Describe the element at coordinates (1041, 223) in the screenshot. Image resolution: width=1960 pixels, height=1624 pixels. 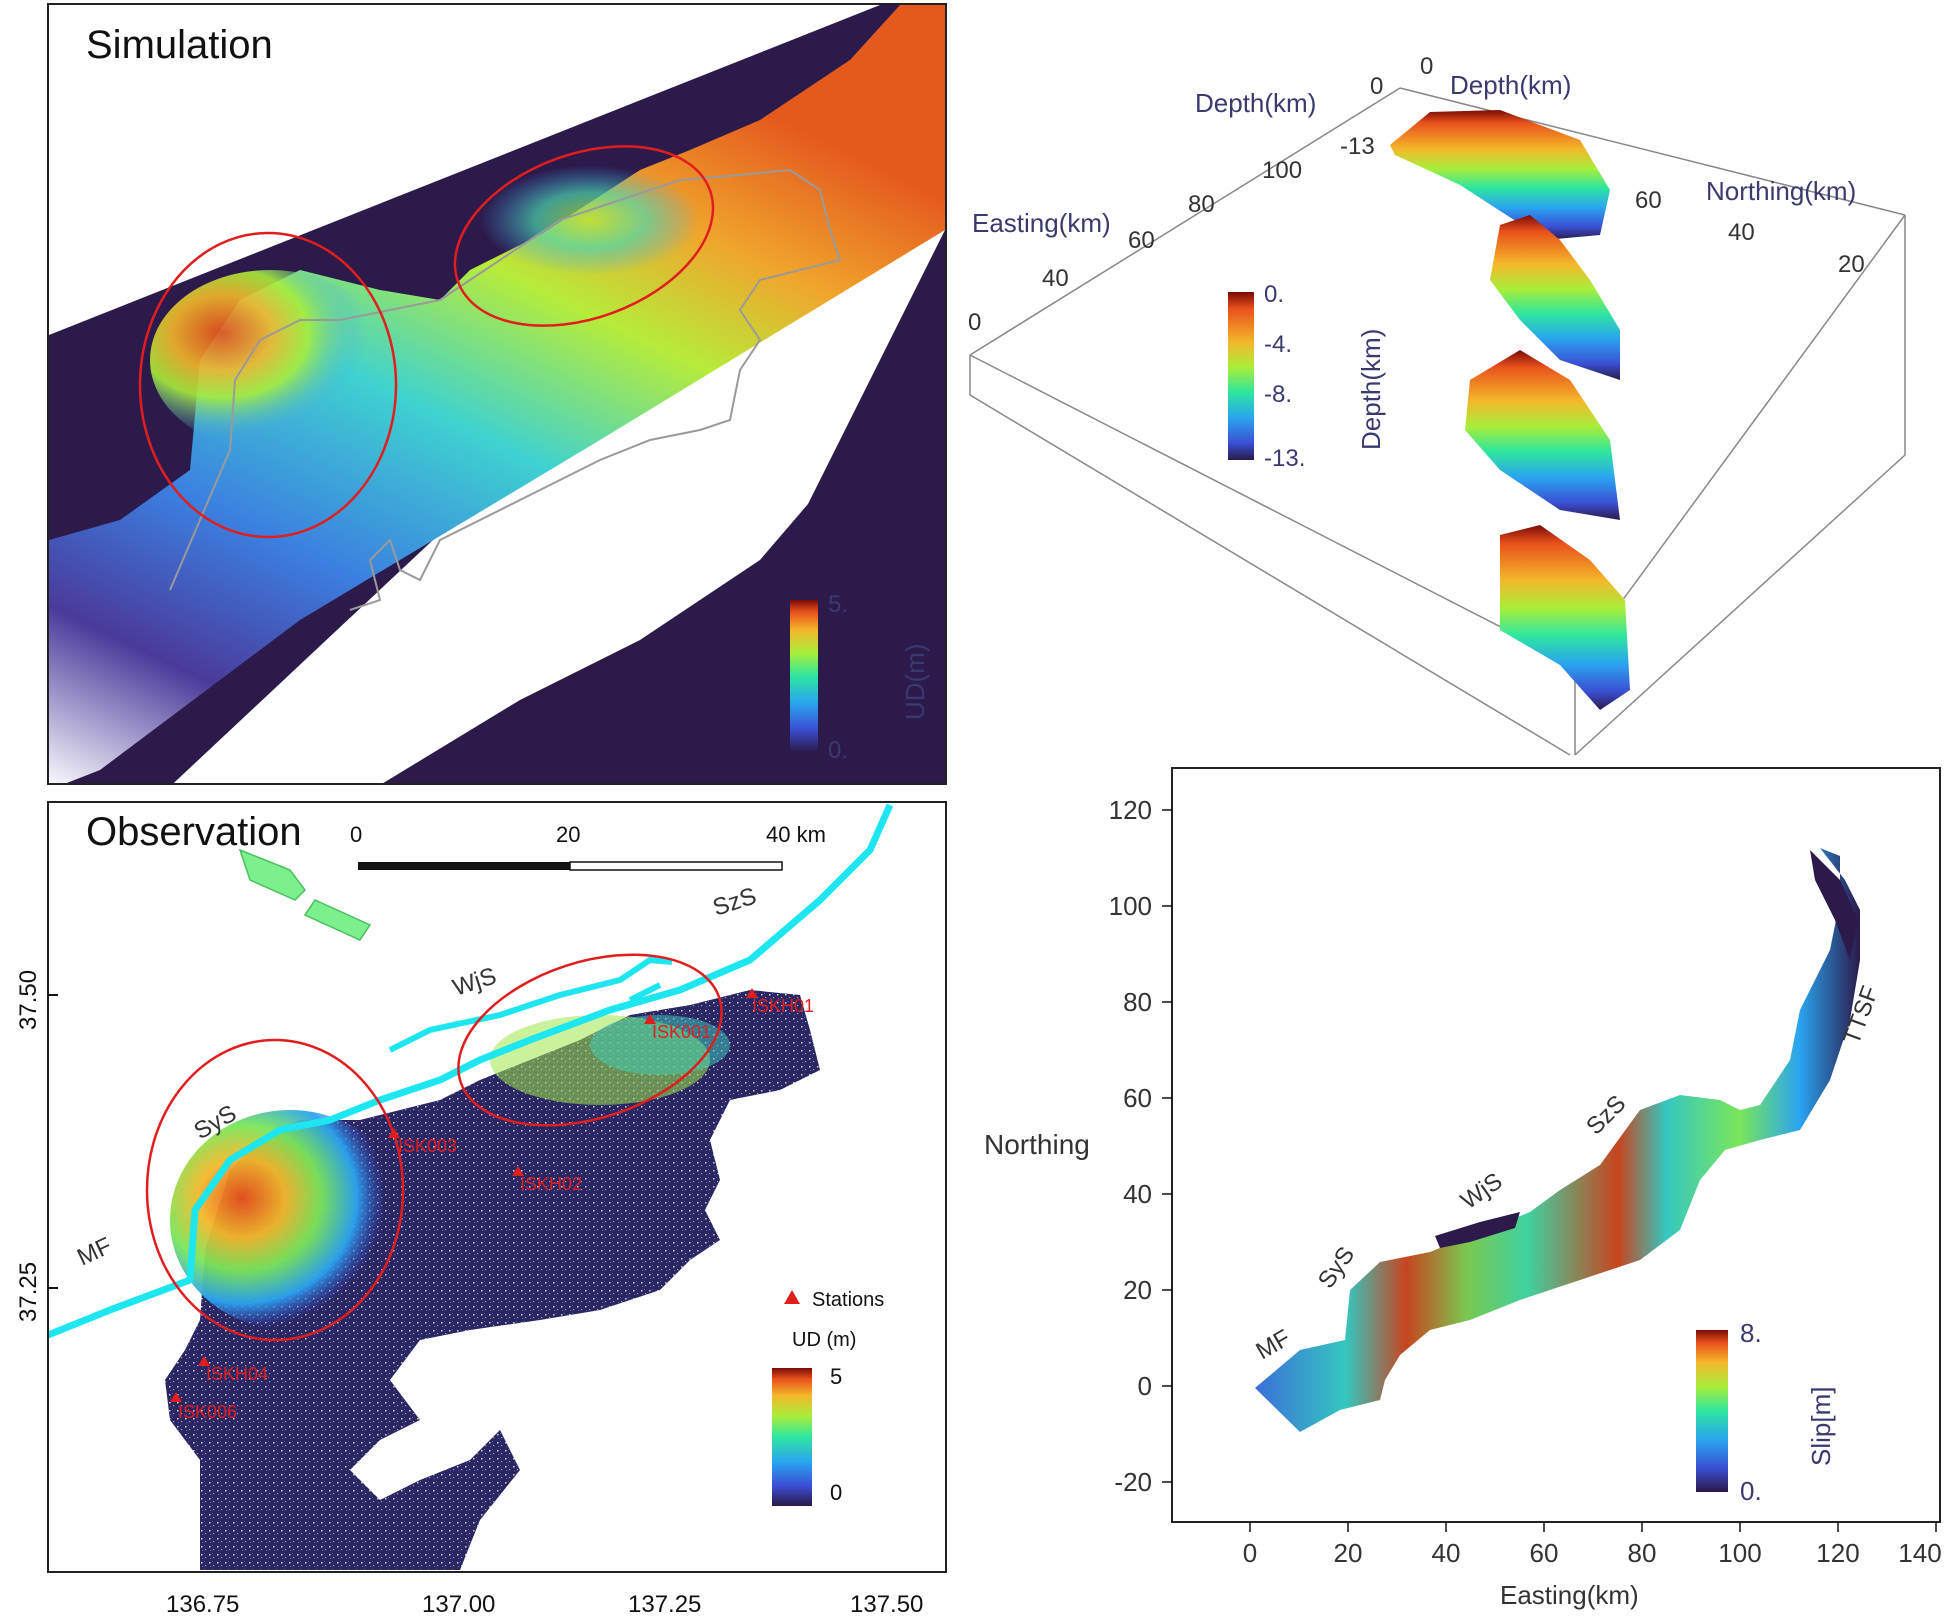
I see `depth-view-axis-easting: Easting(km)` at that location.